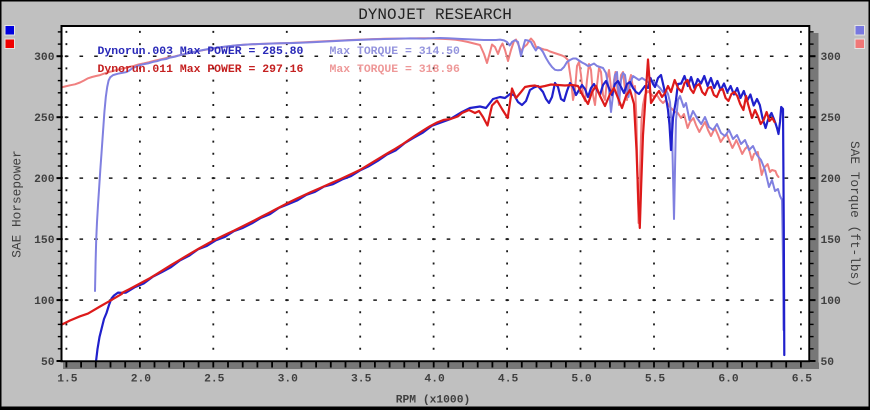 This screenshot has width=870, height=410. Describe the element at coordinates (201, 51) in the screenshot. I see `svg-text: Dynorun.003 Max POWER = 285.80` at that location.